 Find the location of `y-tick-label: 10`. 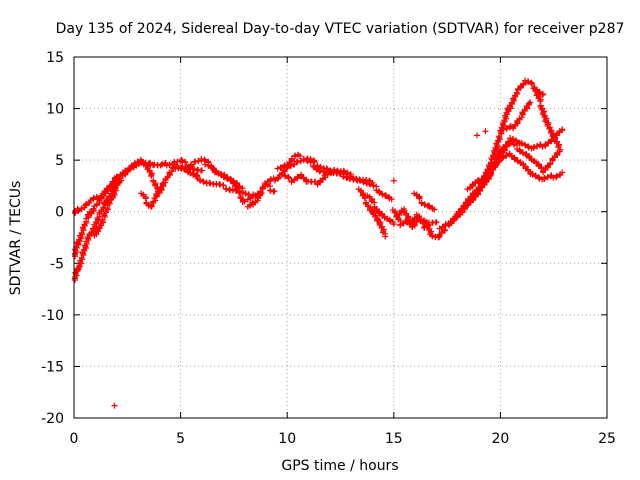

y-tick-label: 10 is located at coordinates (55, 110).